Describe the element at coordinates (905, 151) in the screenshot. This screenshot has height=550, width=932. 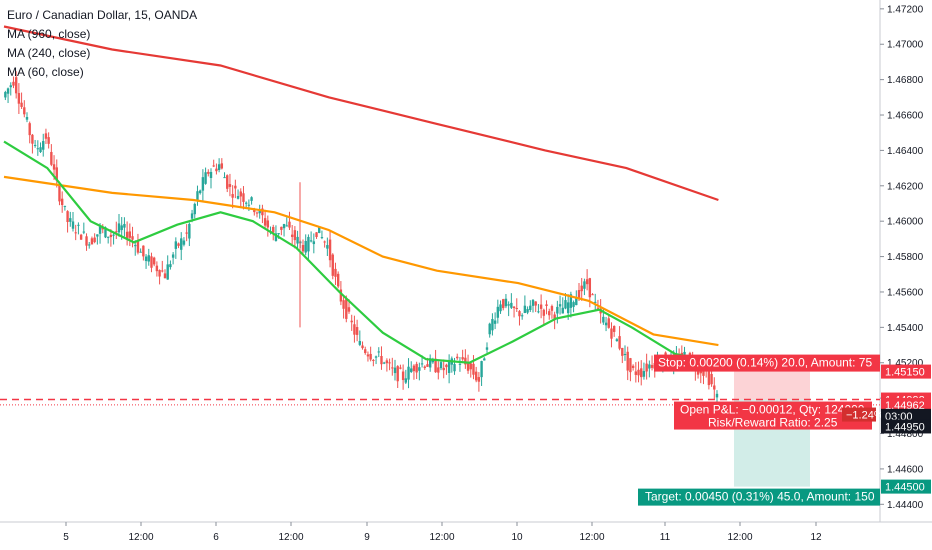
I see `y-tick-label: 1.46400` at that location.